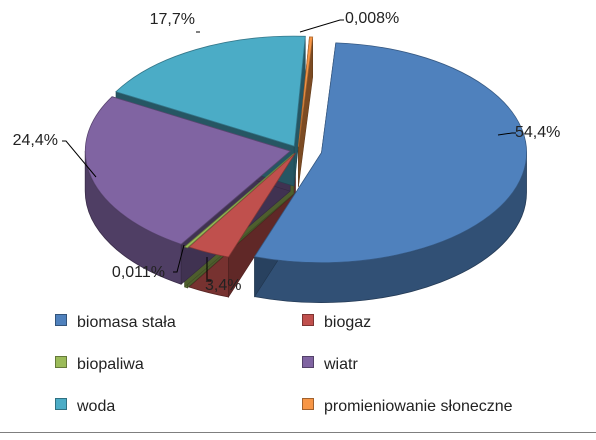  Describe the element at coordinates (138, 272) in the screenshot. I see `data-label: 0,011%` at that location.